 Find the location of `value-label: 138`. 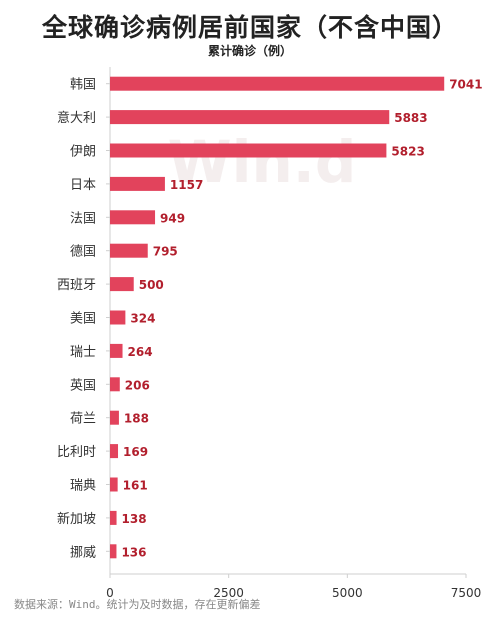

value-label: 138 is located at coordinates (134, 519).